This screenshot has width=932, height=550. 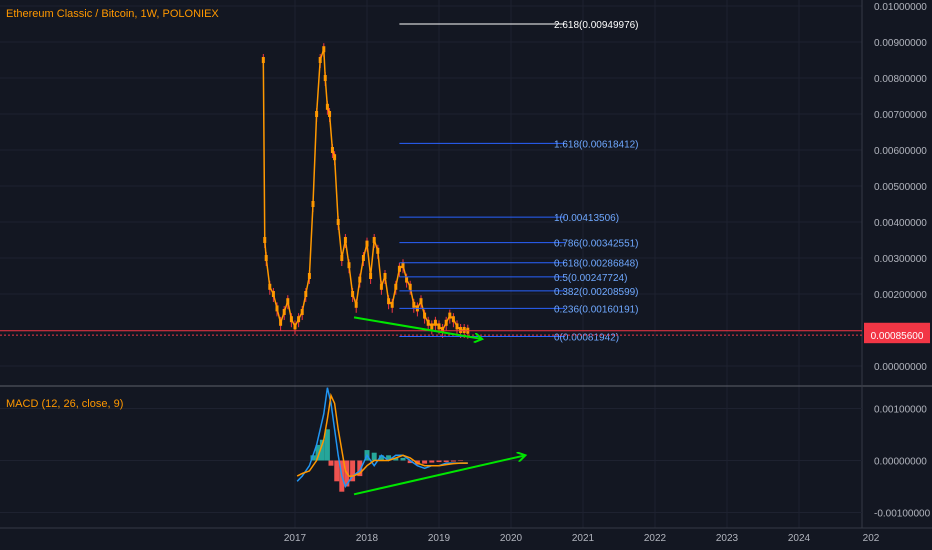 What do you see at coordinates (596, 25) in the screenshot?
I see `fib-level-label: 2.618(0.00949976)` at bounding box center [596, 25].